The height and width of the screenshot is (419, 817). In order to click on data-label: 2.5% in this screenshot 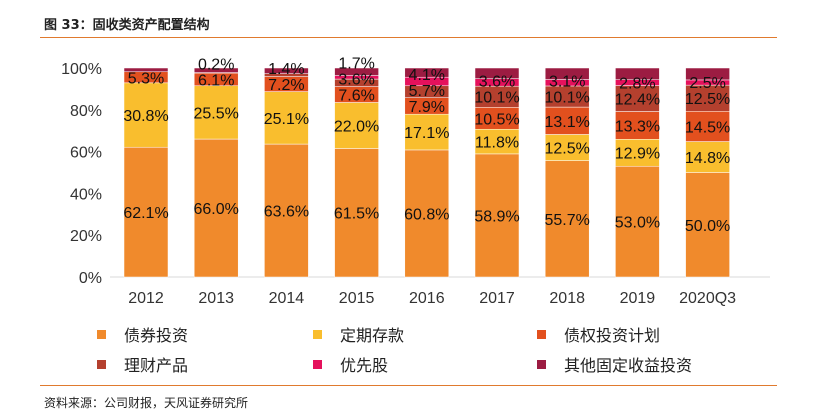, I will do `click(707, 83)`.